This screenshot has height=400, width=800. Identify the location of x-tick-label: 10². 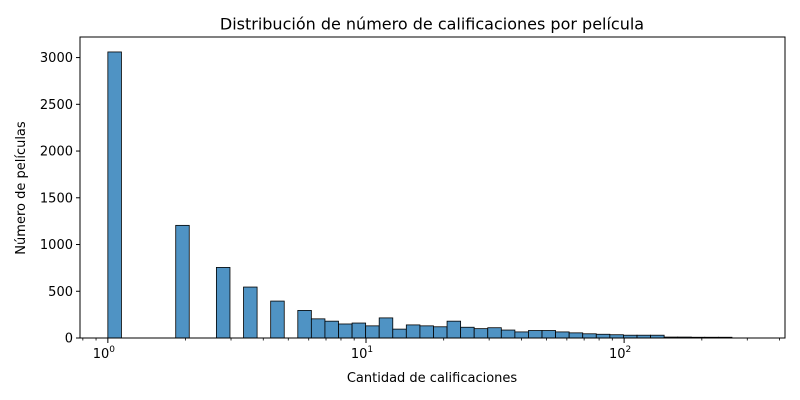
(620, 353).